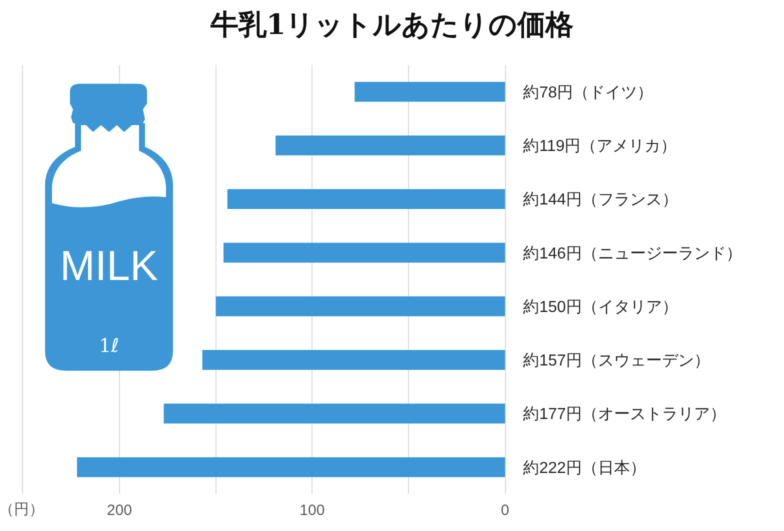 This screenshot has width=784, height=531. Describe the element at coordinates (600, 147) in the screenshot. I see `y-tick-label: 約119円（アメリカ）` at that location.